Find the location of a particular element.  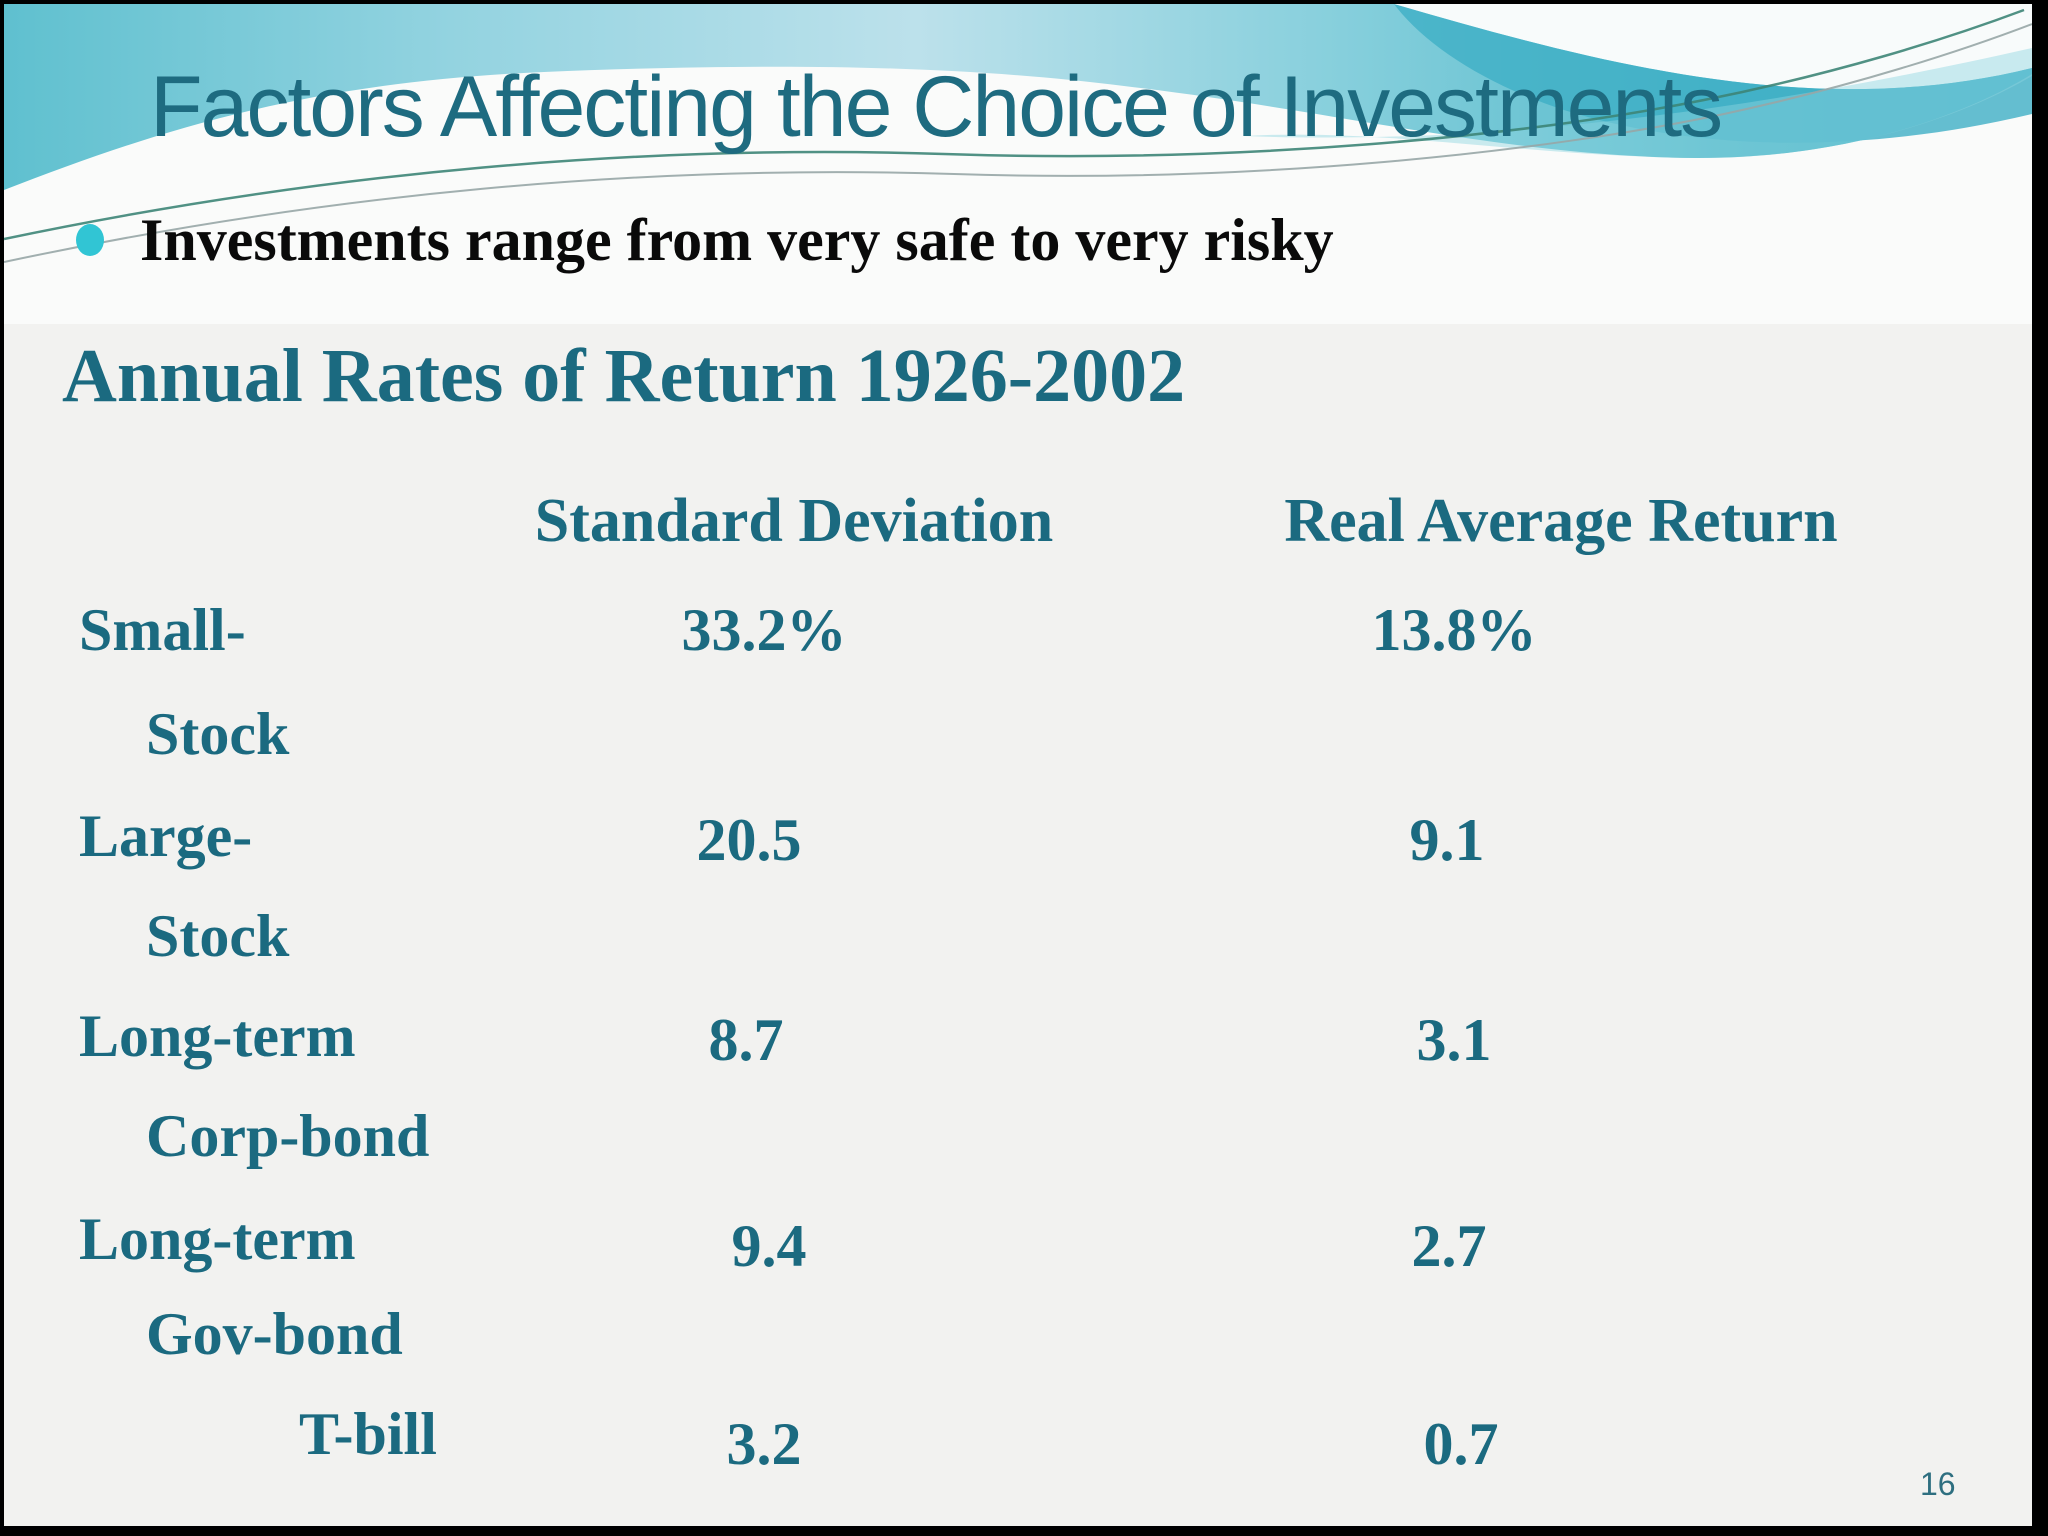

table-title: Annual Rates of Return 1926-2002 is located at coordinates (624, 376).